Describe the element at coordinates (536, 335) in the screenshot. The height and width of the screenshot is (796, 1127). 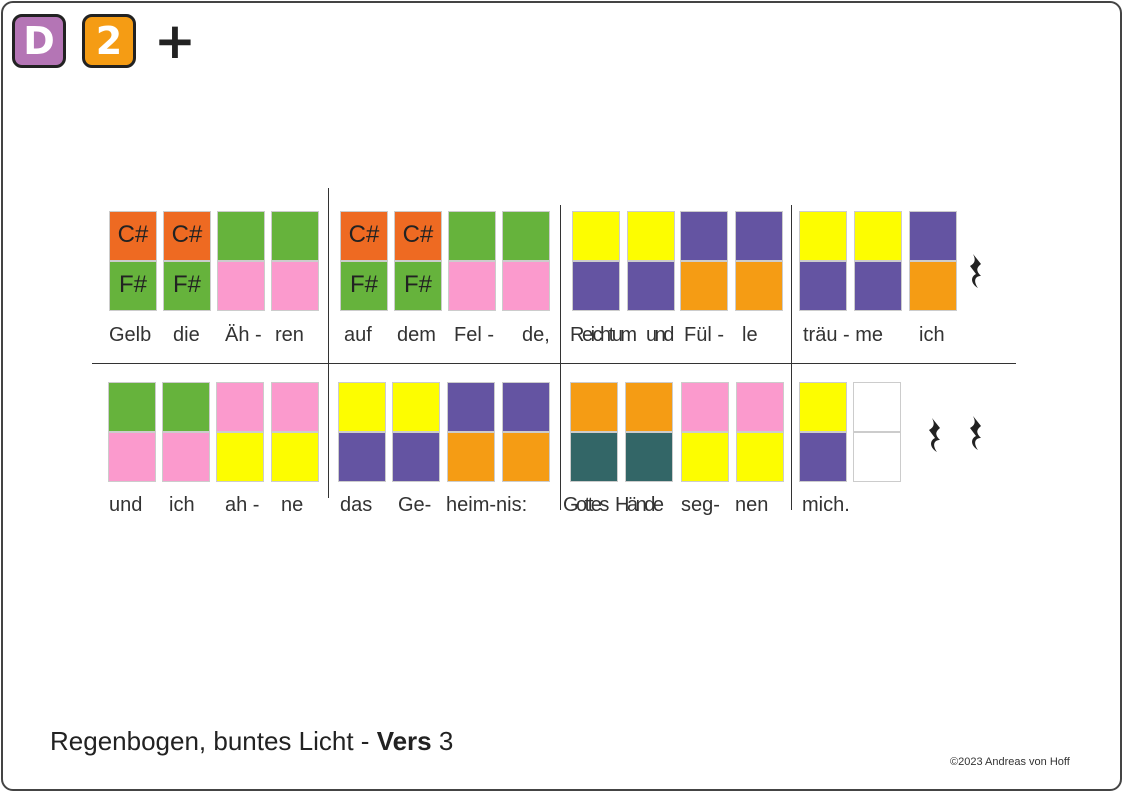
I see `lyric-word: de,` at that location.